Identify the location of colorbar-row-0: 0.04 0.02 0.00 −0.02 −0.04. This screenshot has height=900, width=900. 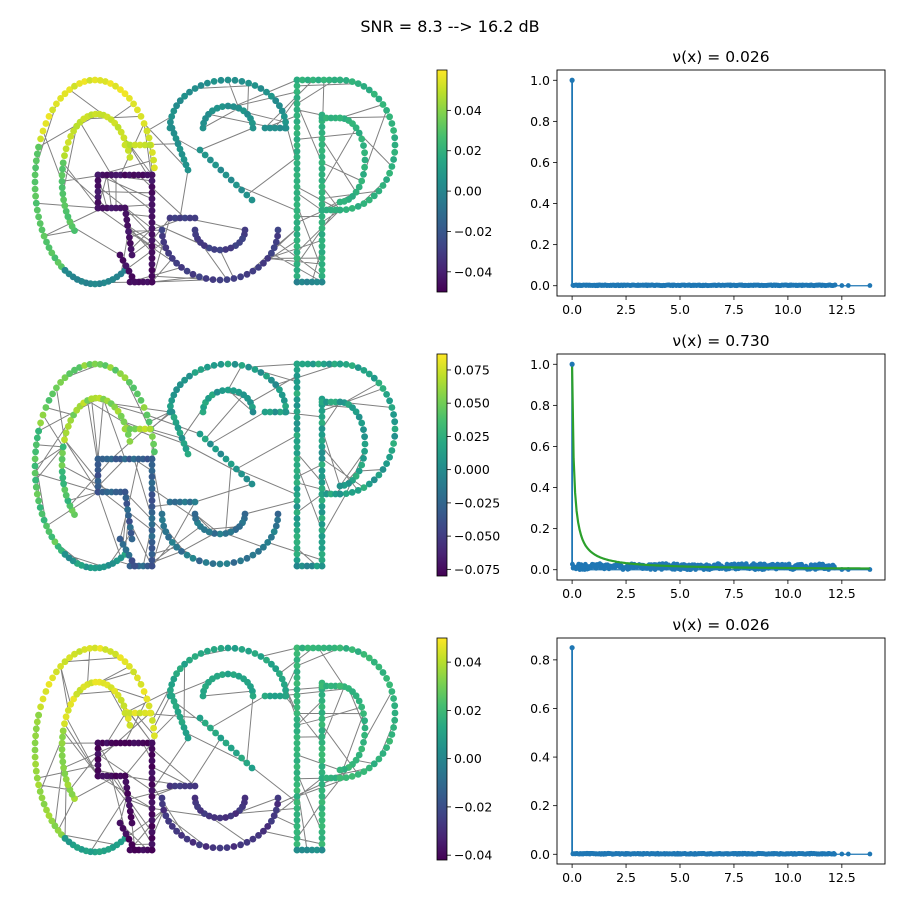
(464, 181).